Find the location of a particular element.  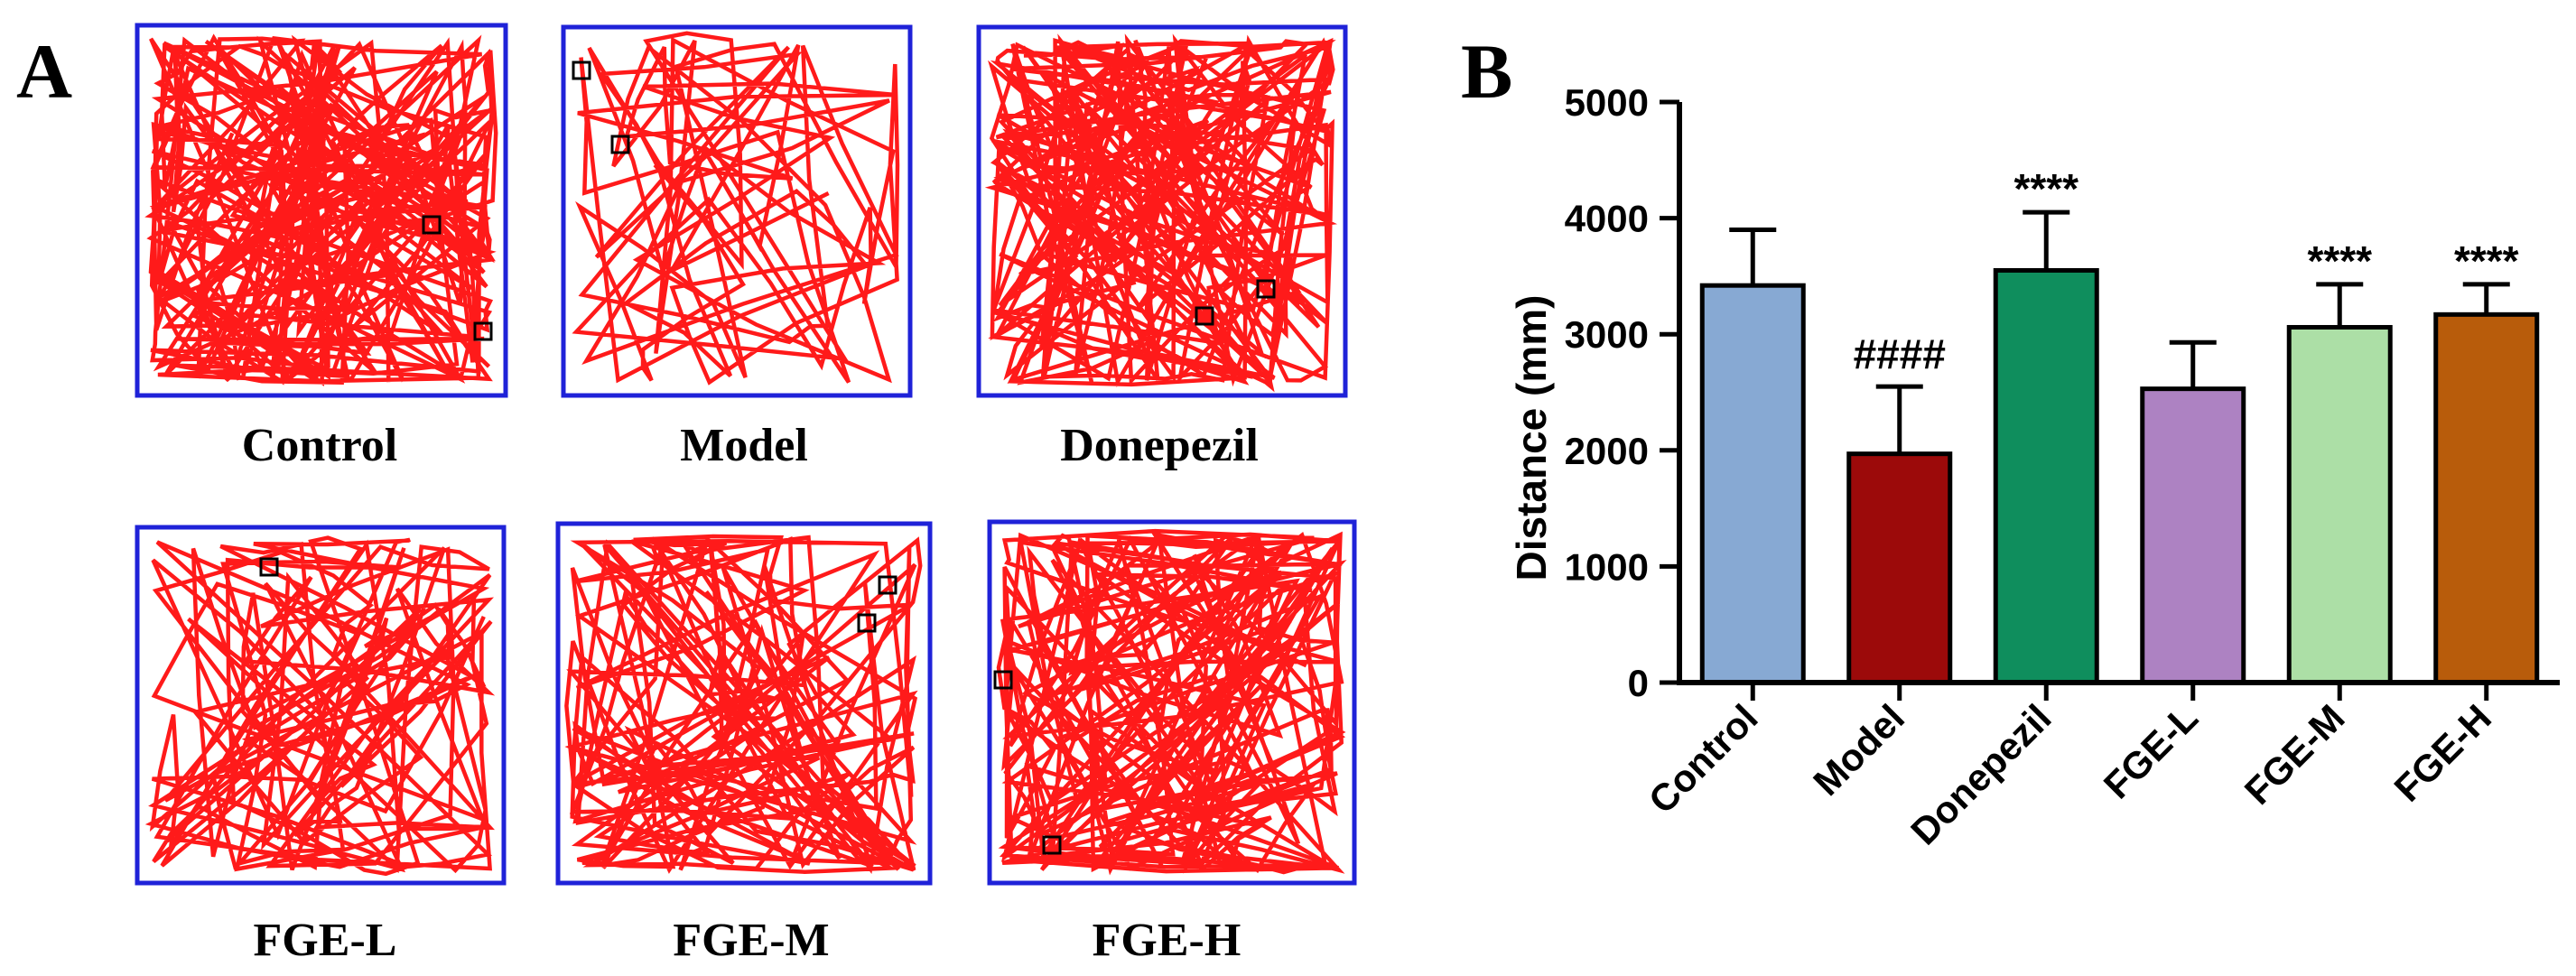

category-label-donepezil: Donepezil is located at coordinates (1980, 774).